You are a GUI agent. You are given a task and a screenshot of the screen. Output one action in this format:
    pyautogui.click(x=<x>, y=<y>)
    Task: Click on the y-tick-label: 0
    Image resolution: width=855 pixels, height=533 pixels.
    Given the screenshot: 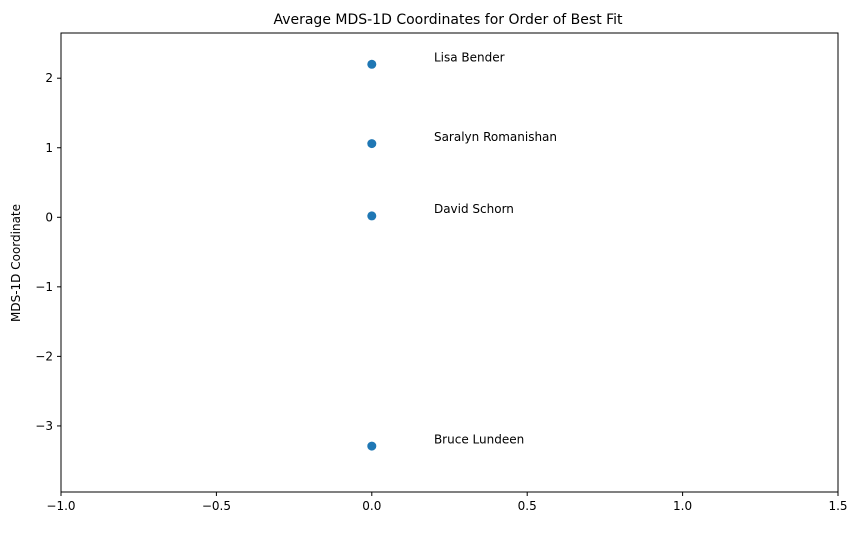 What is the action you would take?
    pyautogui.click(x=49, y=217)
    